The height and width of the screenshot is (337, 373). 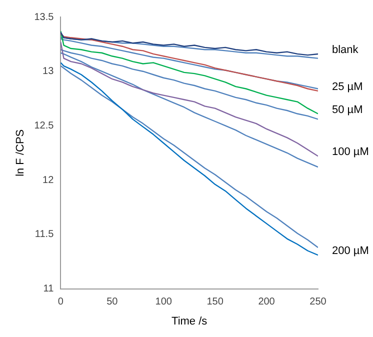 I want to click on y-tick-label: 11, so click(x=48, y=289).